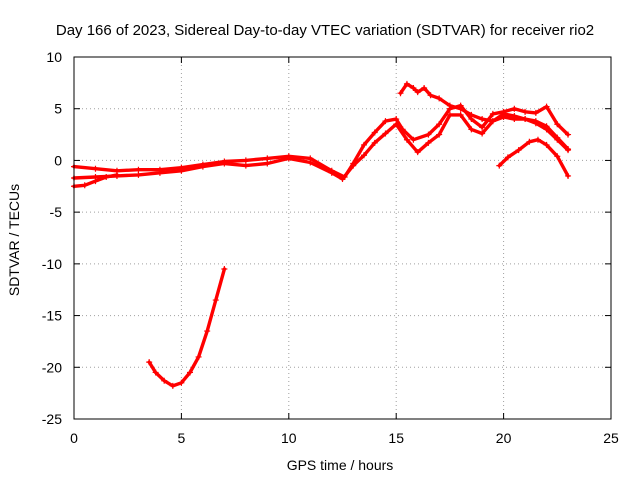 This screenshot has height=480, width=640. What do you see at coordinates (58, 160) in the screenshot?
I see `y-tick-label: 0` at bounding box center [58, 160].